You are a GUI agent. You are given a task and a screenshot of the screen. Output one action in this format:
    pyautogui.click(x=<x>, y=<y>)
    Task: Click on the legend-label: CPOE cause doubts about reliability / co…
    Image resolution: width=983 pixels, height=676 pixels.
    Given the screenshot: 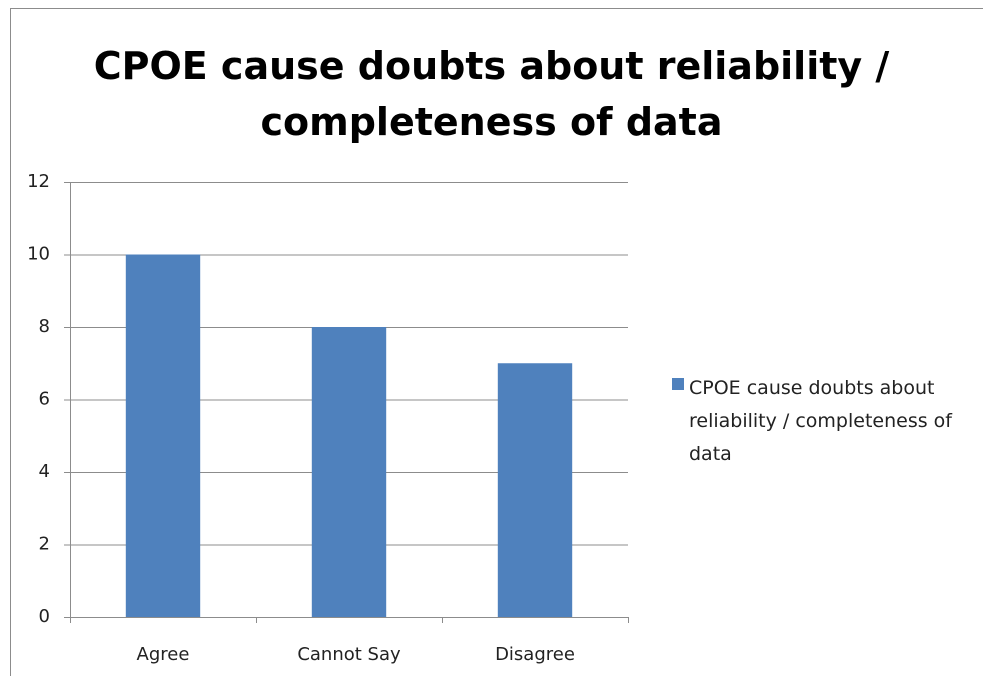 What is the action you would take?
    pyautogui.click(x=820, y=421)
    